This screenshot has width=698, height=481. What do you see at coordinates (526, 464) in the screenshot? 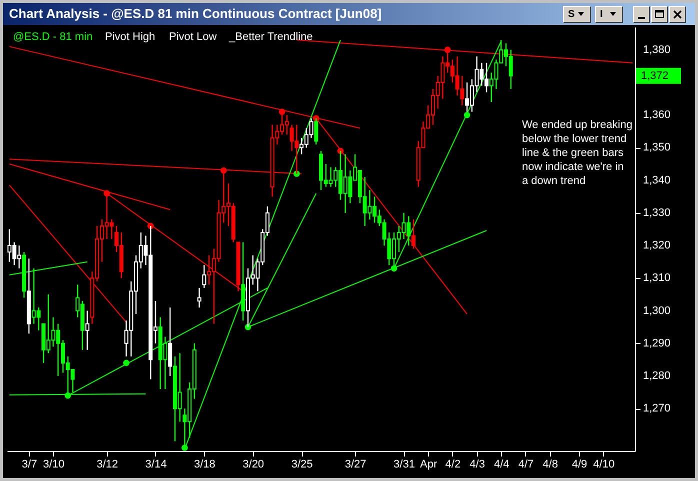
I see `x-tick-label: 4/7` at bounding box center [526, 464].